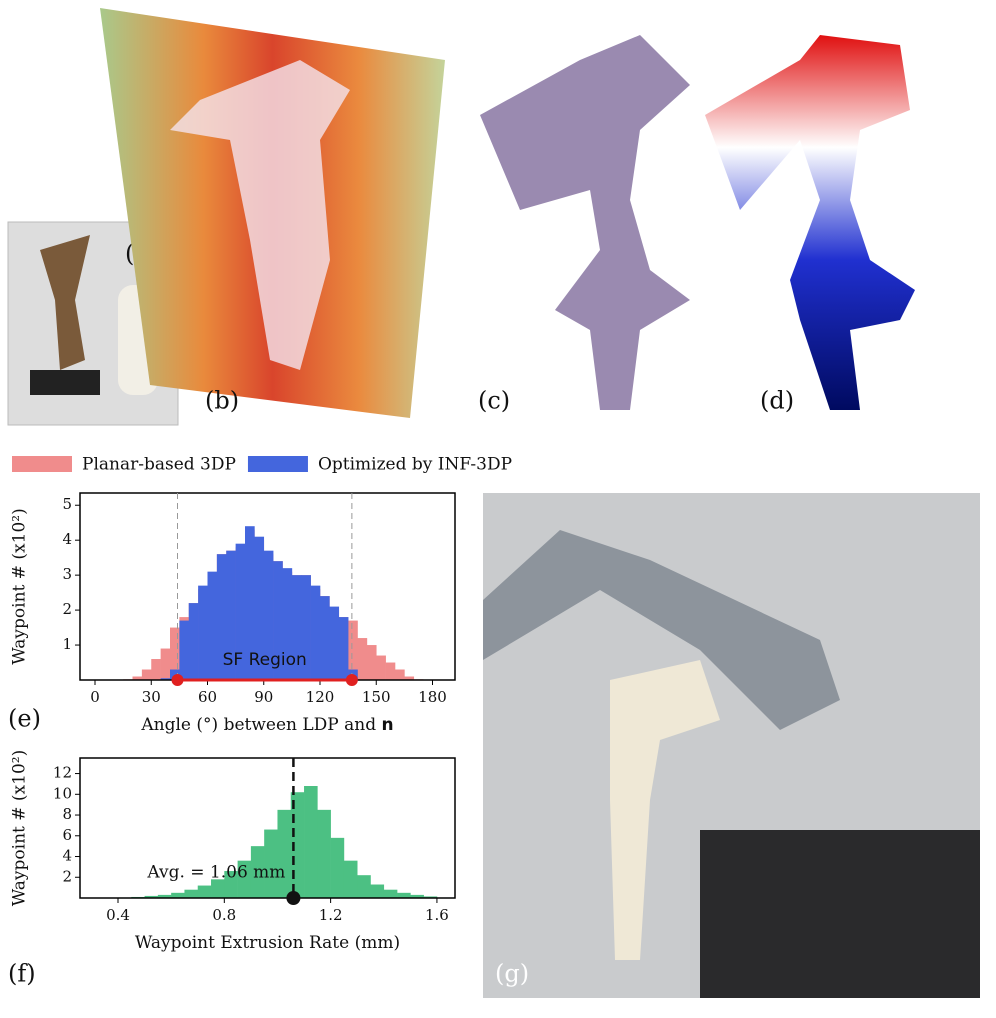  Describe the element at coordinates (65, 302) in the screenshot. I see `sculpture` at that location.